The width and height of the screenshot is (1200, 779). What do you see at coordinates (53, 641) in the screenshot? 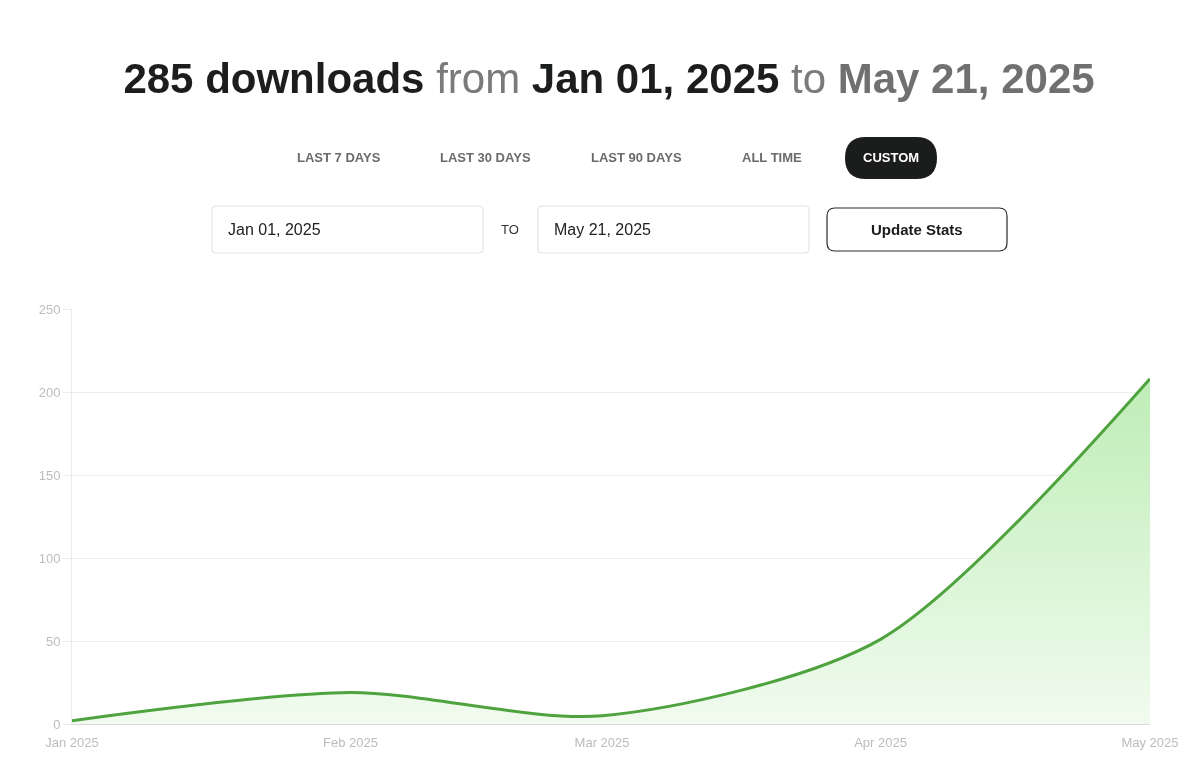
I see `y-tick-label: 50` at bounding box center [53, 641].